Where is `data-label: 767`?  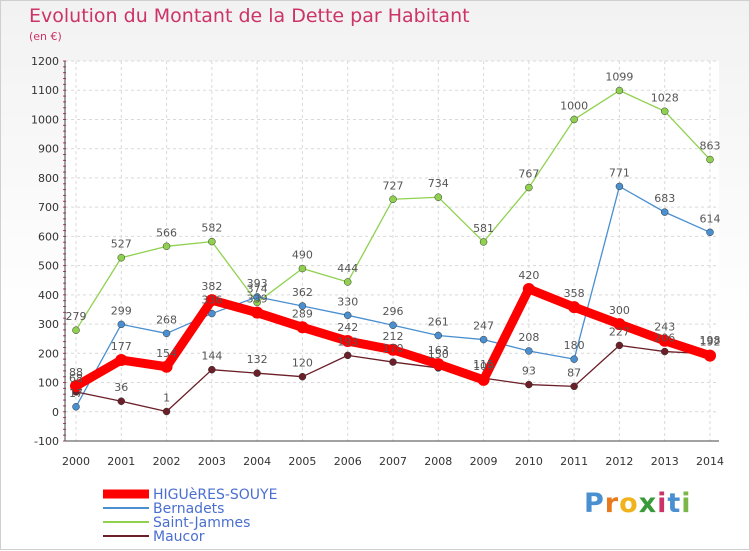 data-label: 767 is located at coordinates (528, 174).